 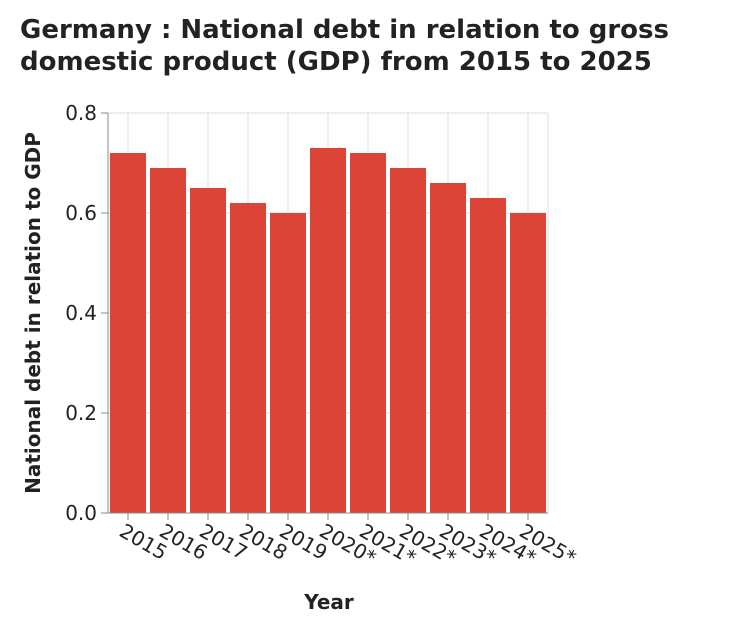 I want to click on y-tick-label: 0.4, so click(x=81, y=313).